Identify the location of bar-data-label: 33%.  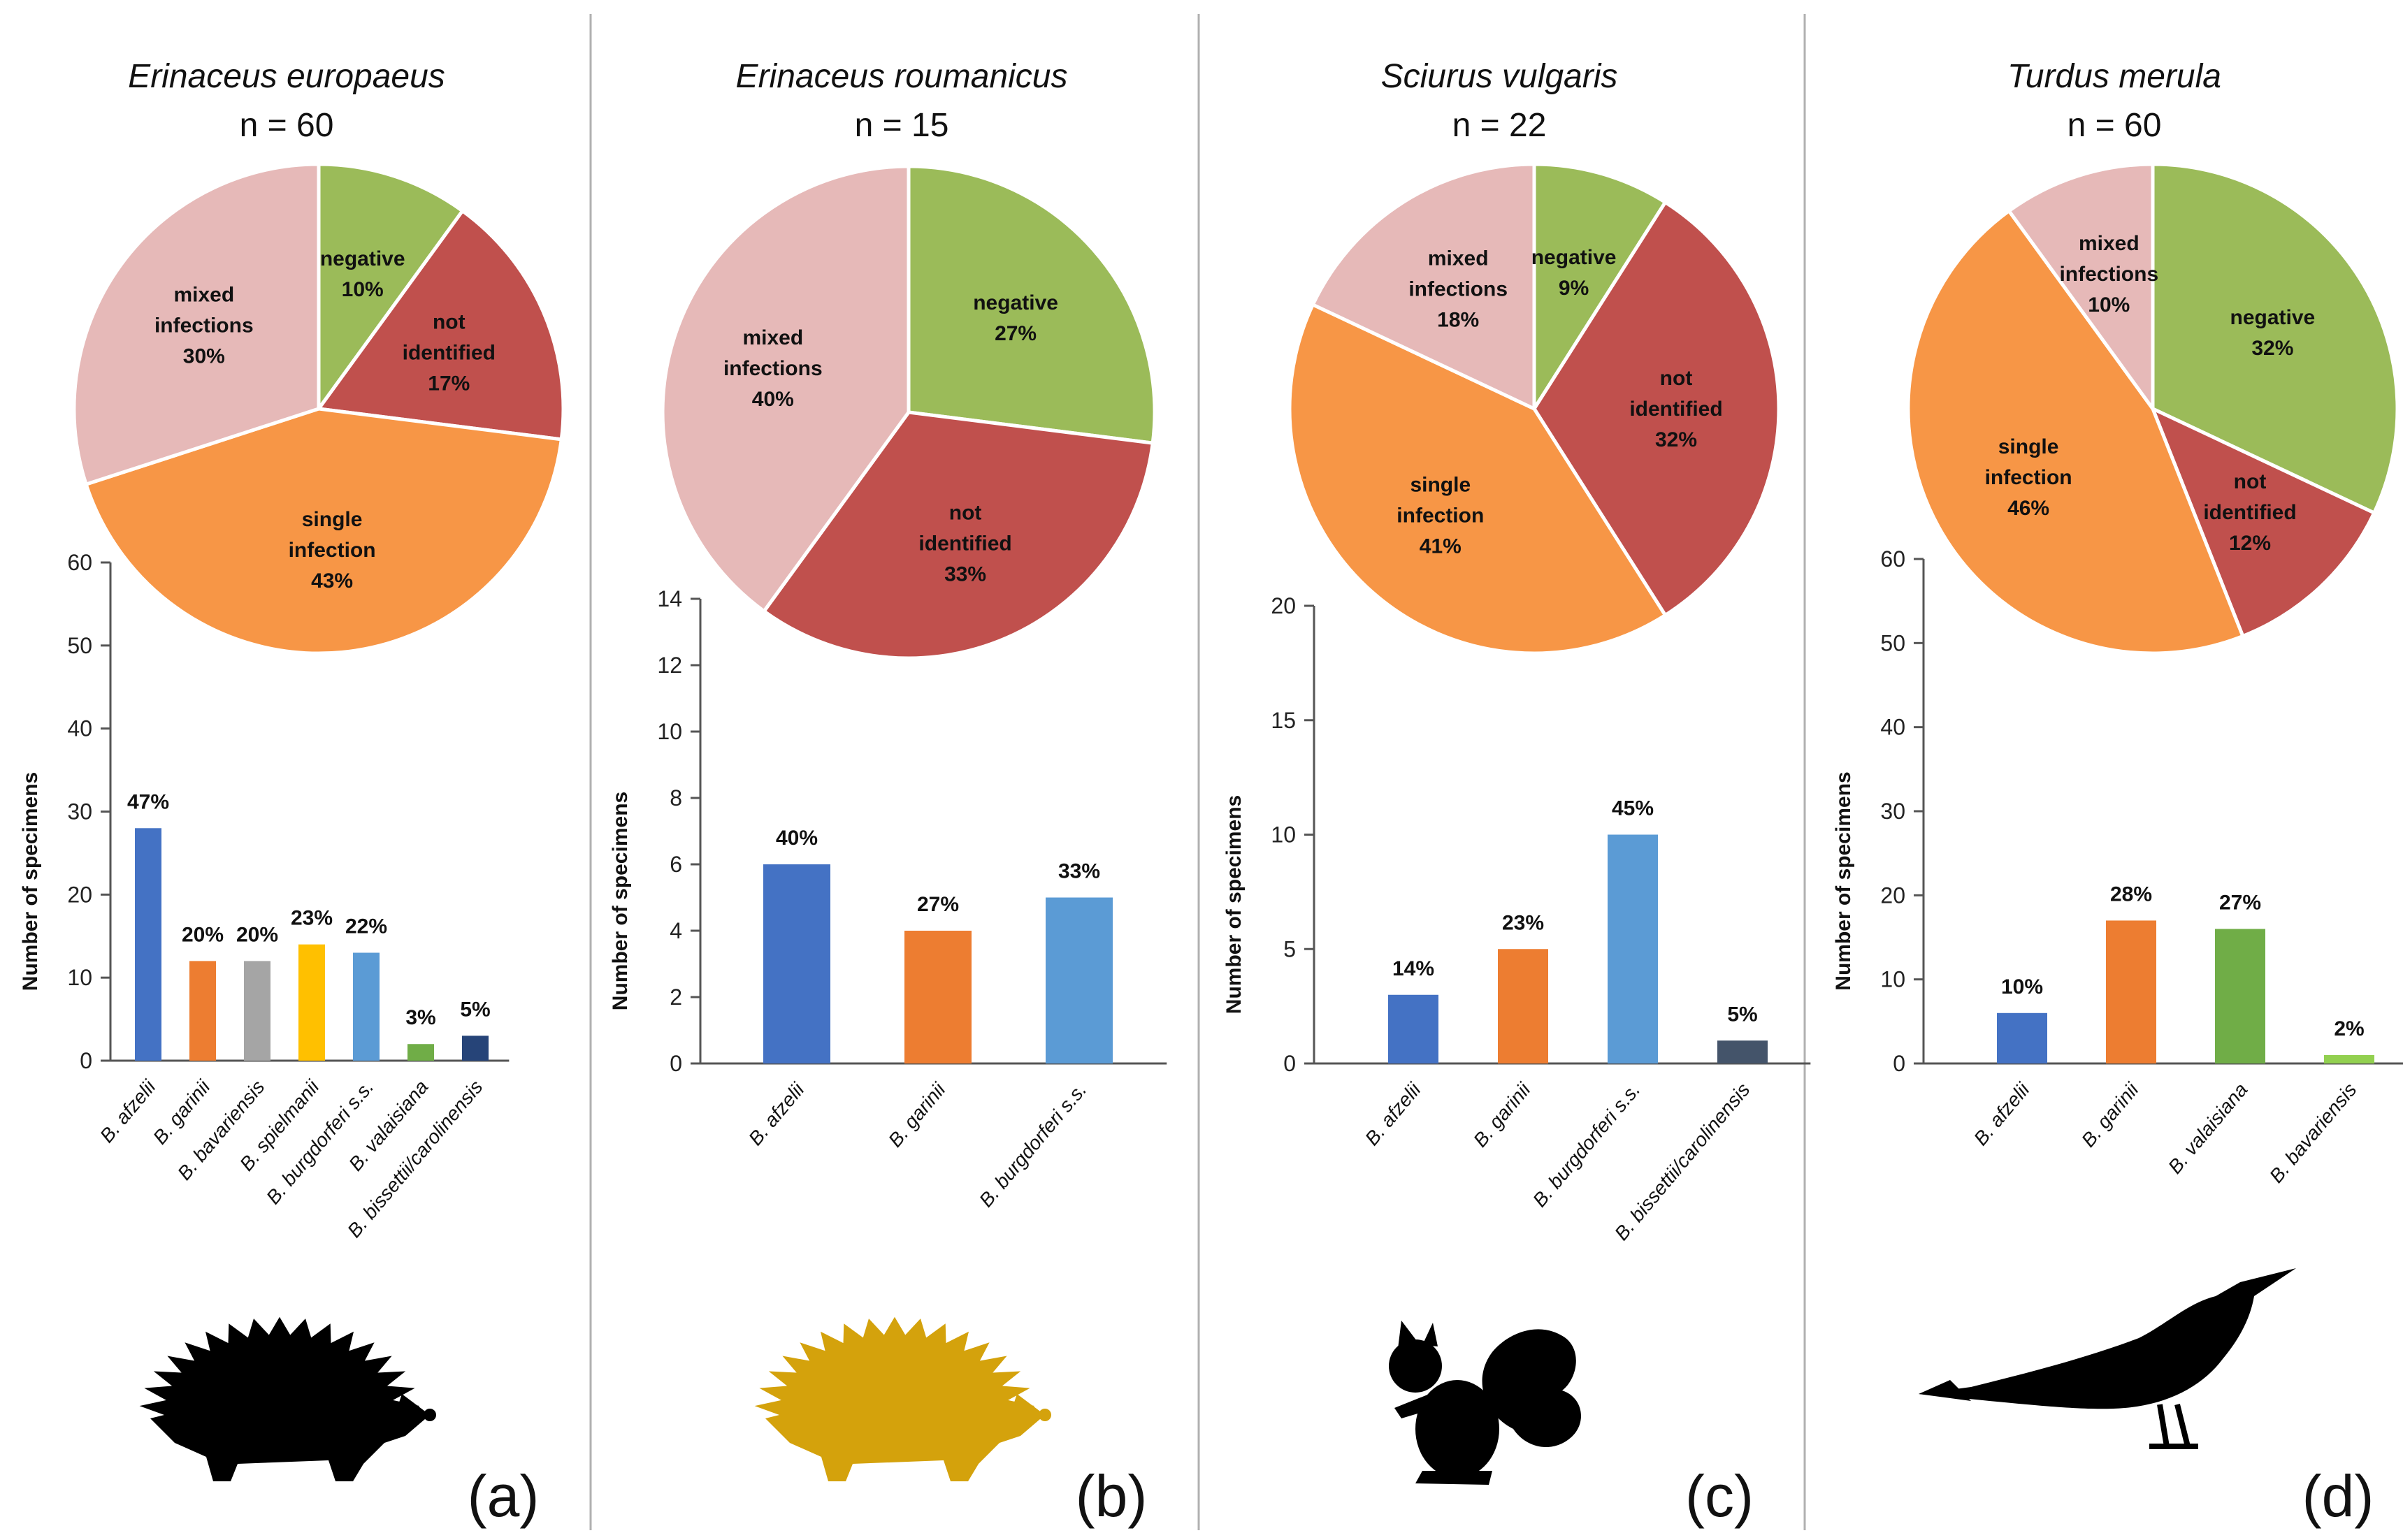
(1079, 871).